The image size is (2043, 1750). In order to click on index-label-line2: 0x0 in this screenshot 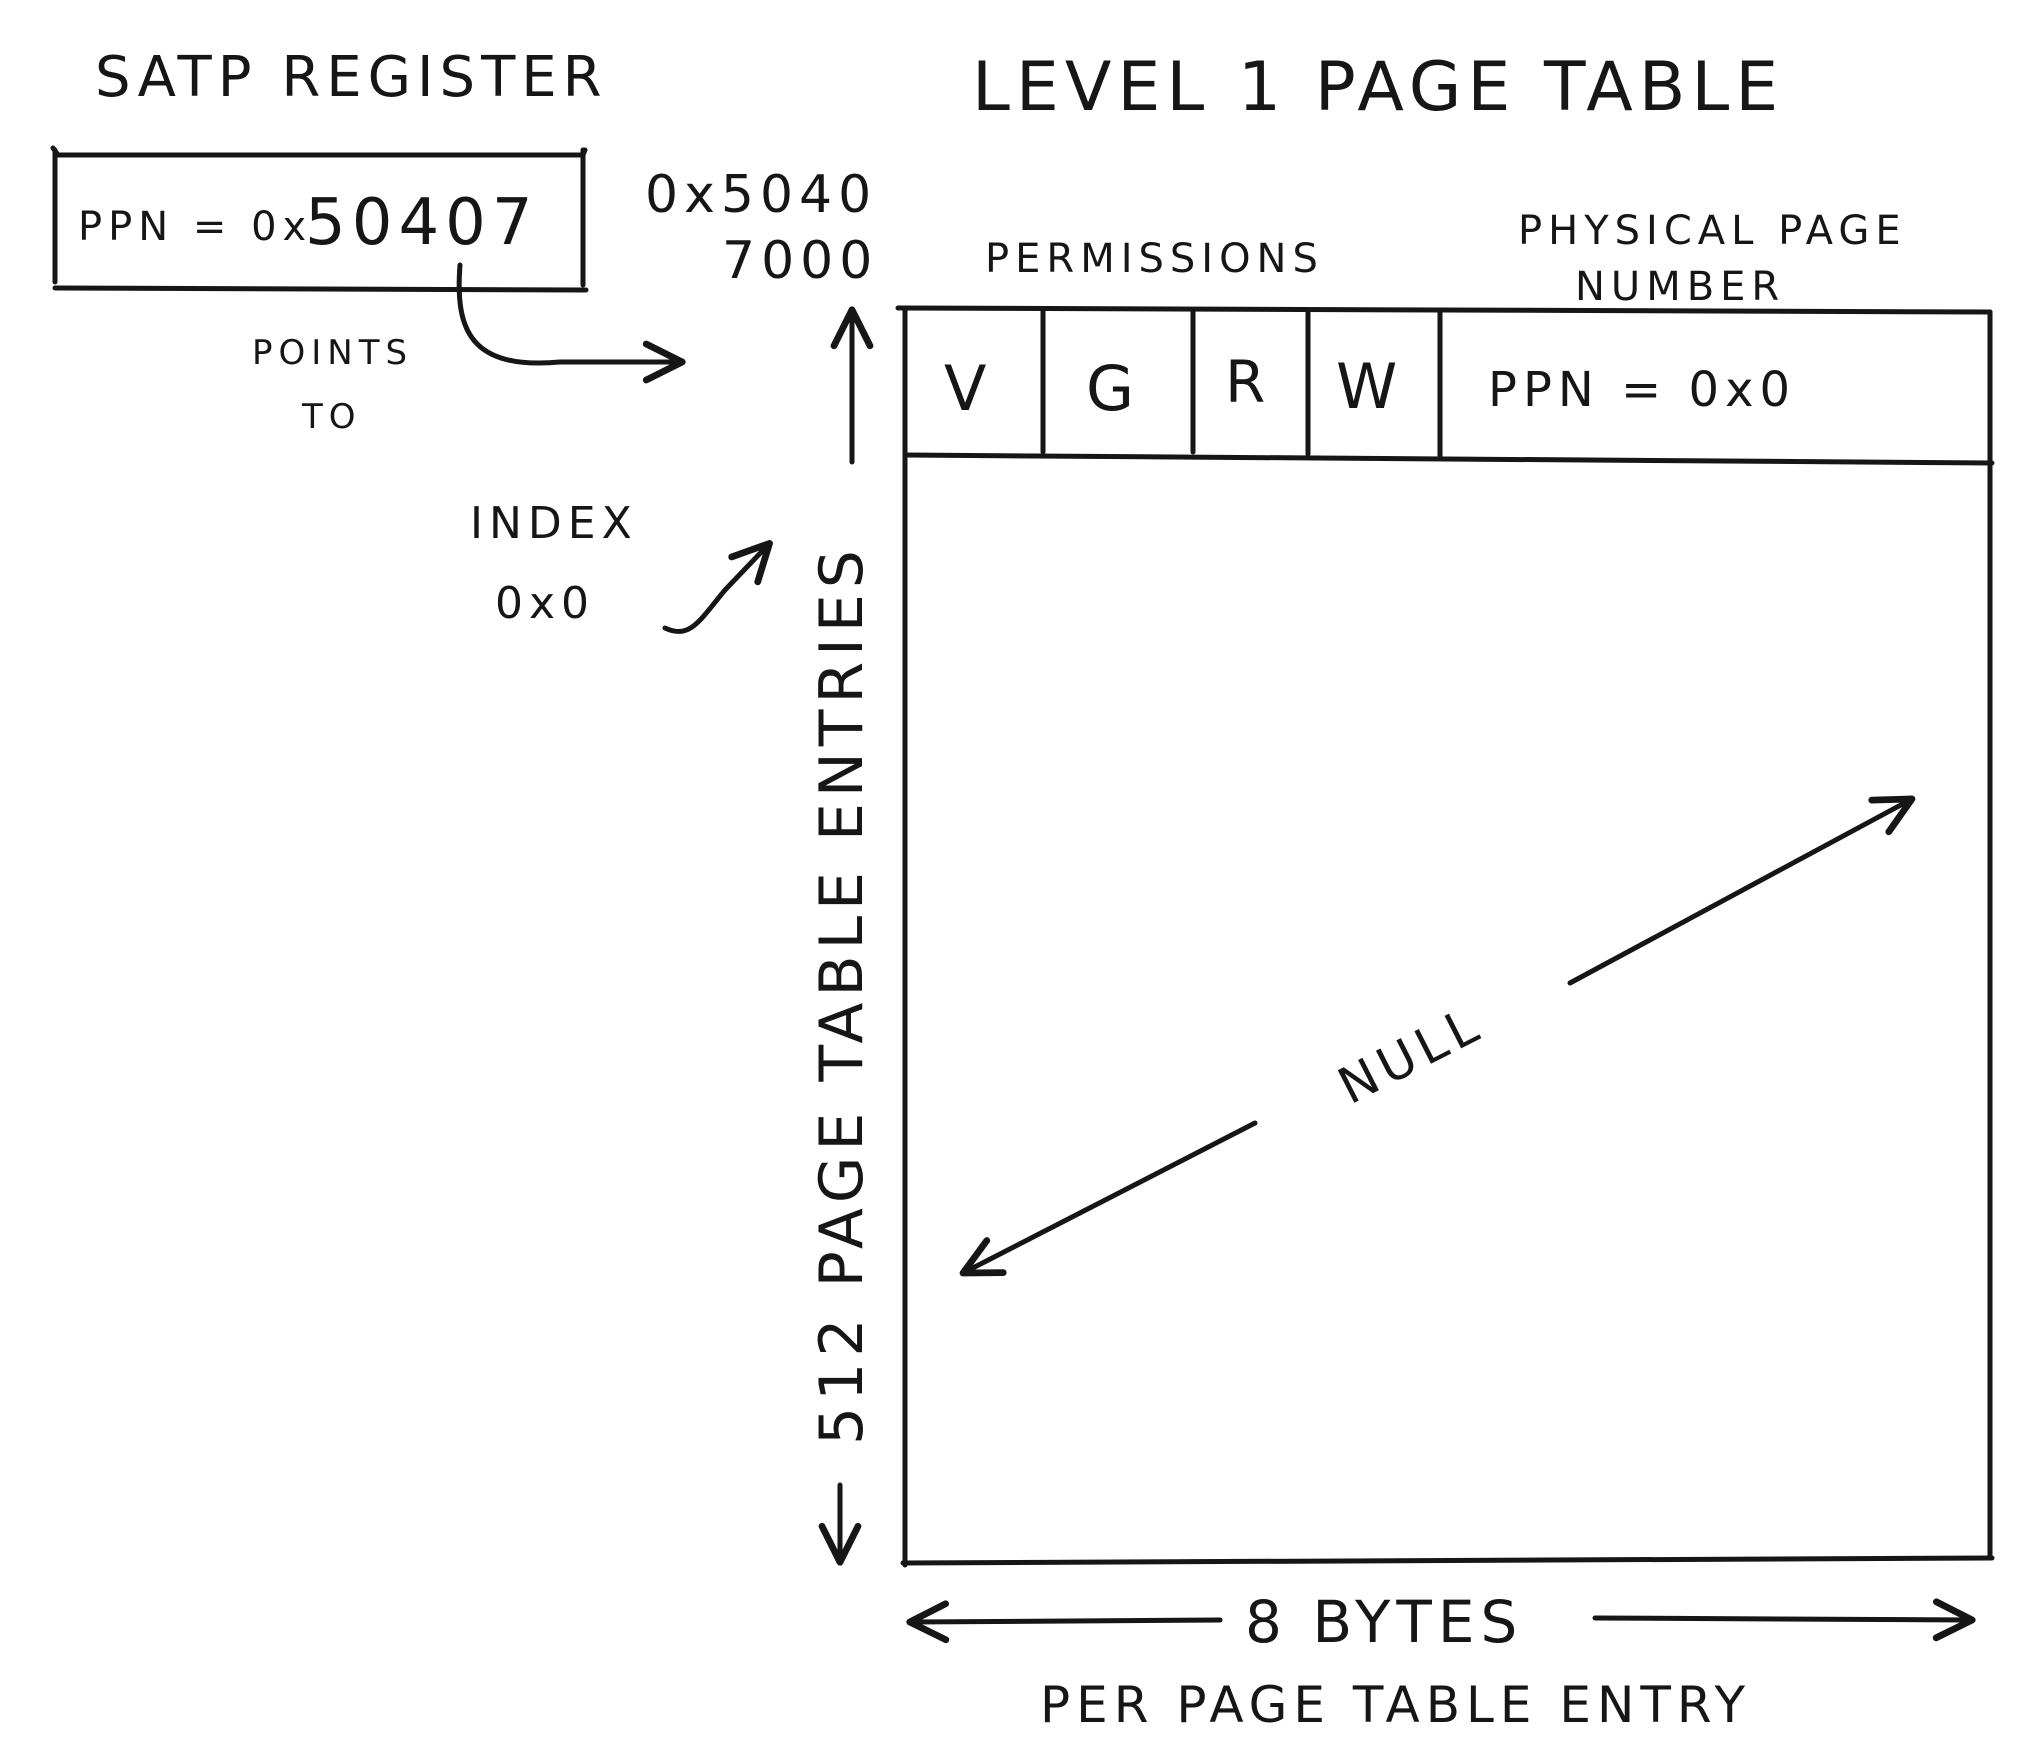, I will do `click(545, 603)`.